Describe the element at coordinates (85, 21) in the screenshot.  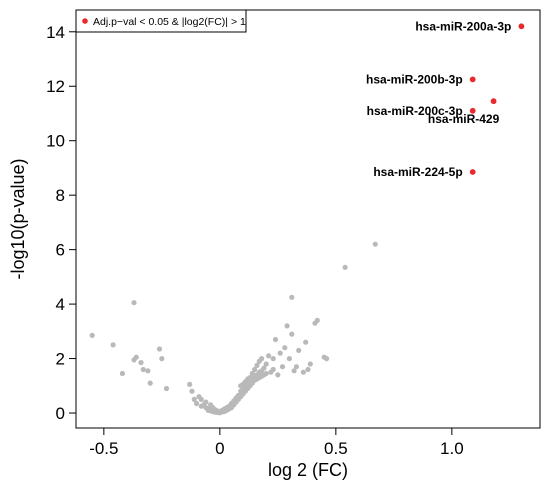
I see `legend-marker` at that location.